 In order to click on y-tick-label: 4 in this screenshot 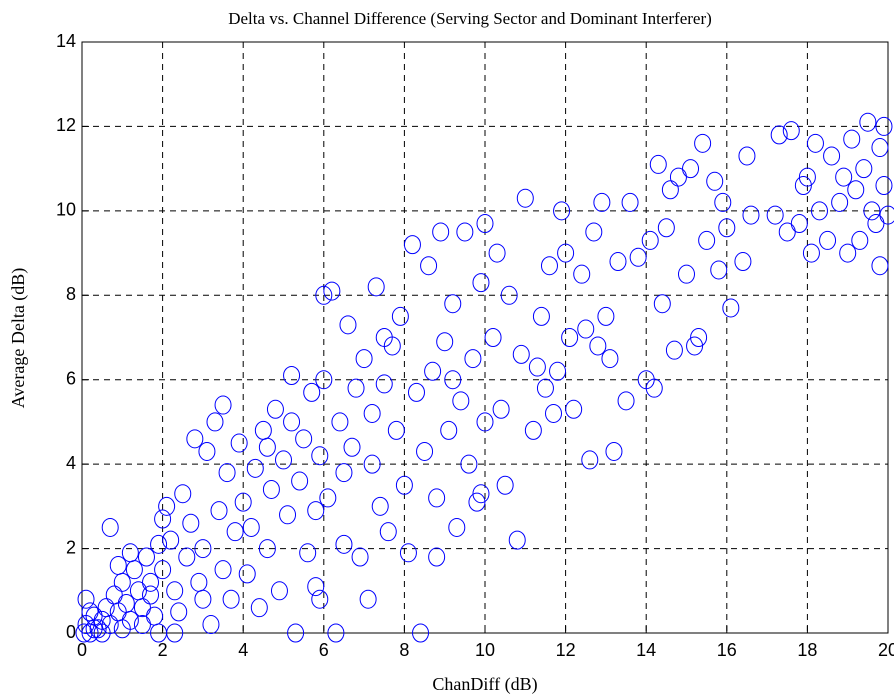, I will do `click(71, 463)`.